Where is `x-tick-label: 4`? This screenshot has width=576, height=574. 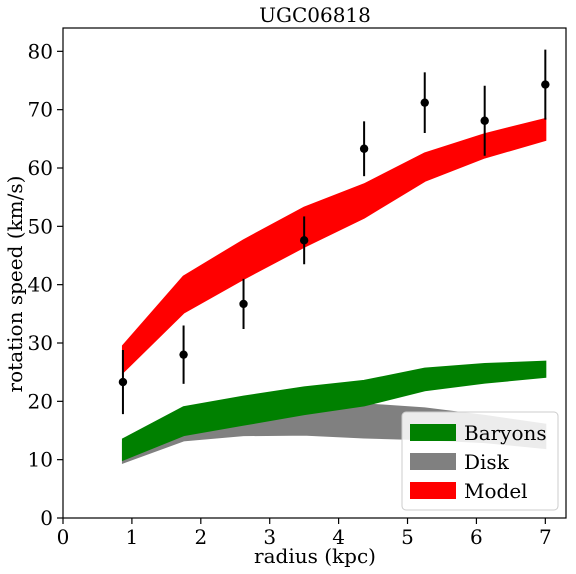
x-tick-label: 4 is located at coordinates (338, 537).